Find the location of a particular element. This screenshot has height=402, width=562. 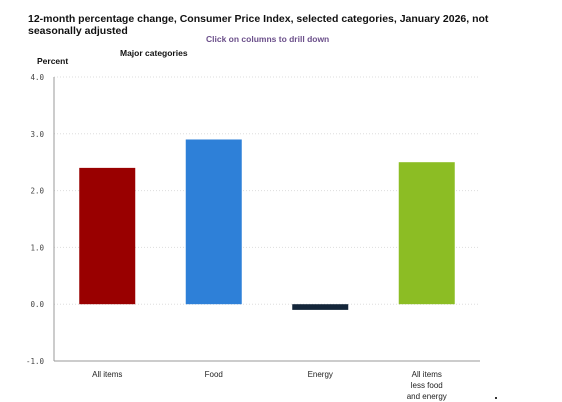

y-tick-label: 1.0 is located at coordinates (37, 247).